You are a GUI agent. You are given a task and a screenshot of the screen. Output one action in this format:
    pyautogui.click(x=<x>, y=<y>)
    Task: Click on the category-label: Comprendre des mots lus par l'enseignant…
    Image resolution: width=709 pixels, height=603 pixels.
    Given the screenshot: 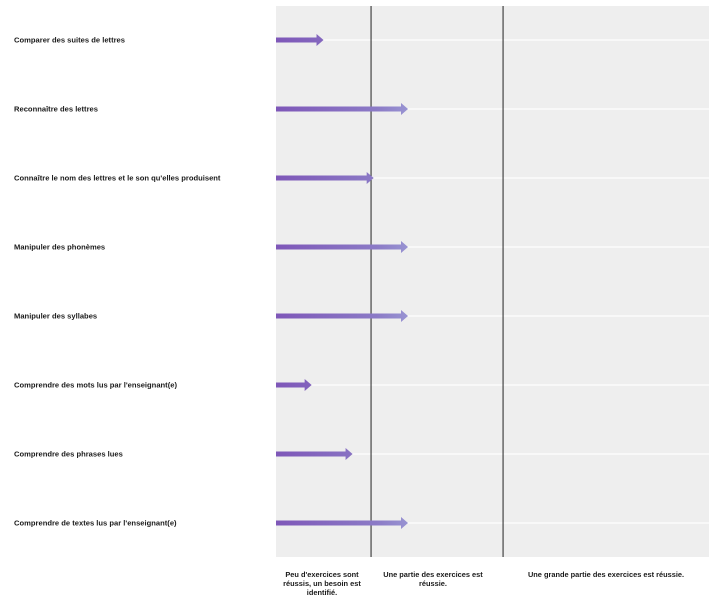 What is the action you would take?
    pyautogui.click(x=95, y=385)
    